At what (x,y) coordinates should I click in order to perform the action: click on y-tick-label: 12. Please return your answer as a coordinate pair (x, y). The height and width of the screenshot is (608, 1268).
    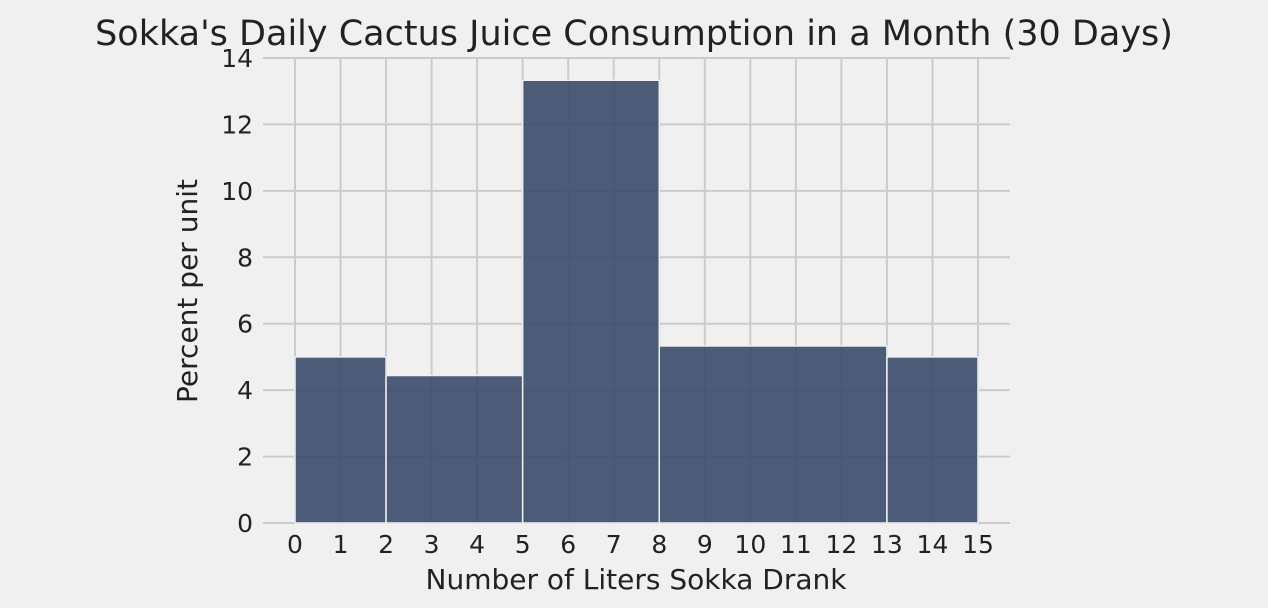
    Looking at the image, I should click on (237, 124).